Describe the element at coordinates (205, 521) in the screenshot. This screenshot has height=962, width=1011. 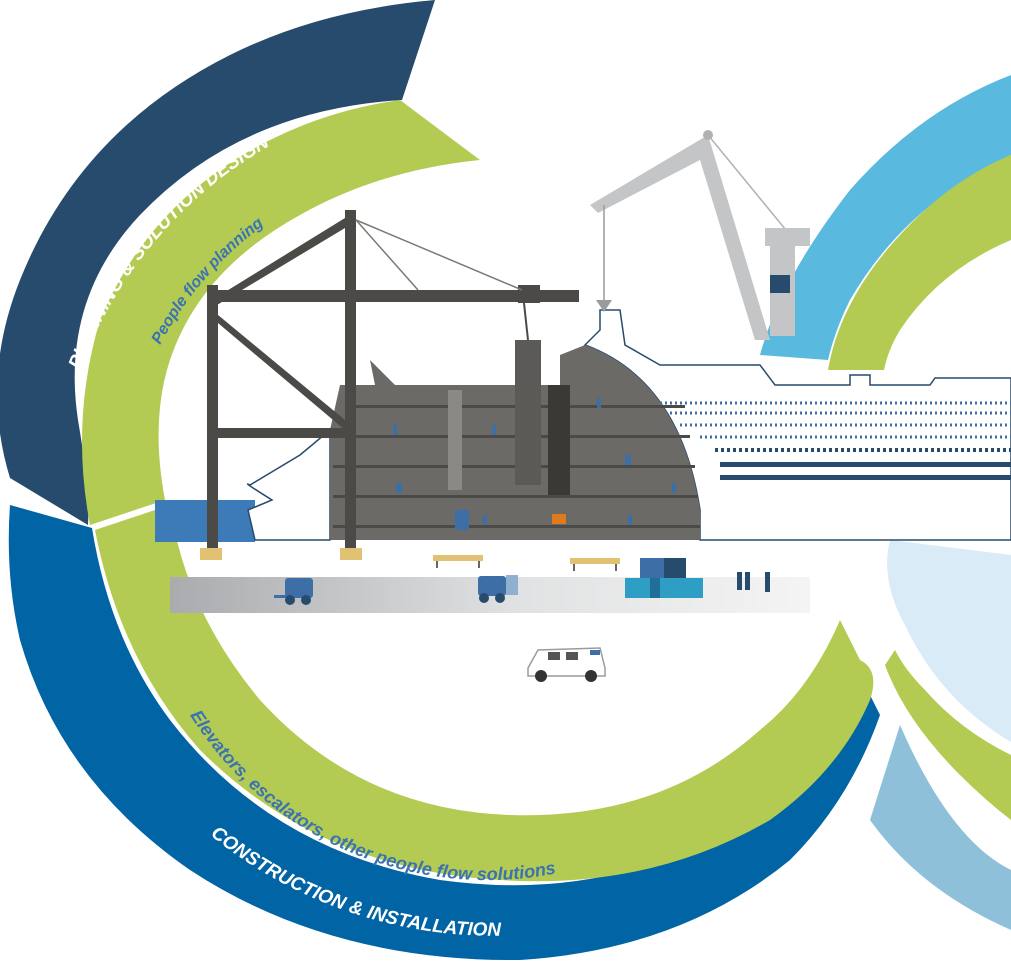
I see `water` at that location.